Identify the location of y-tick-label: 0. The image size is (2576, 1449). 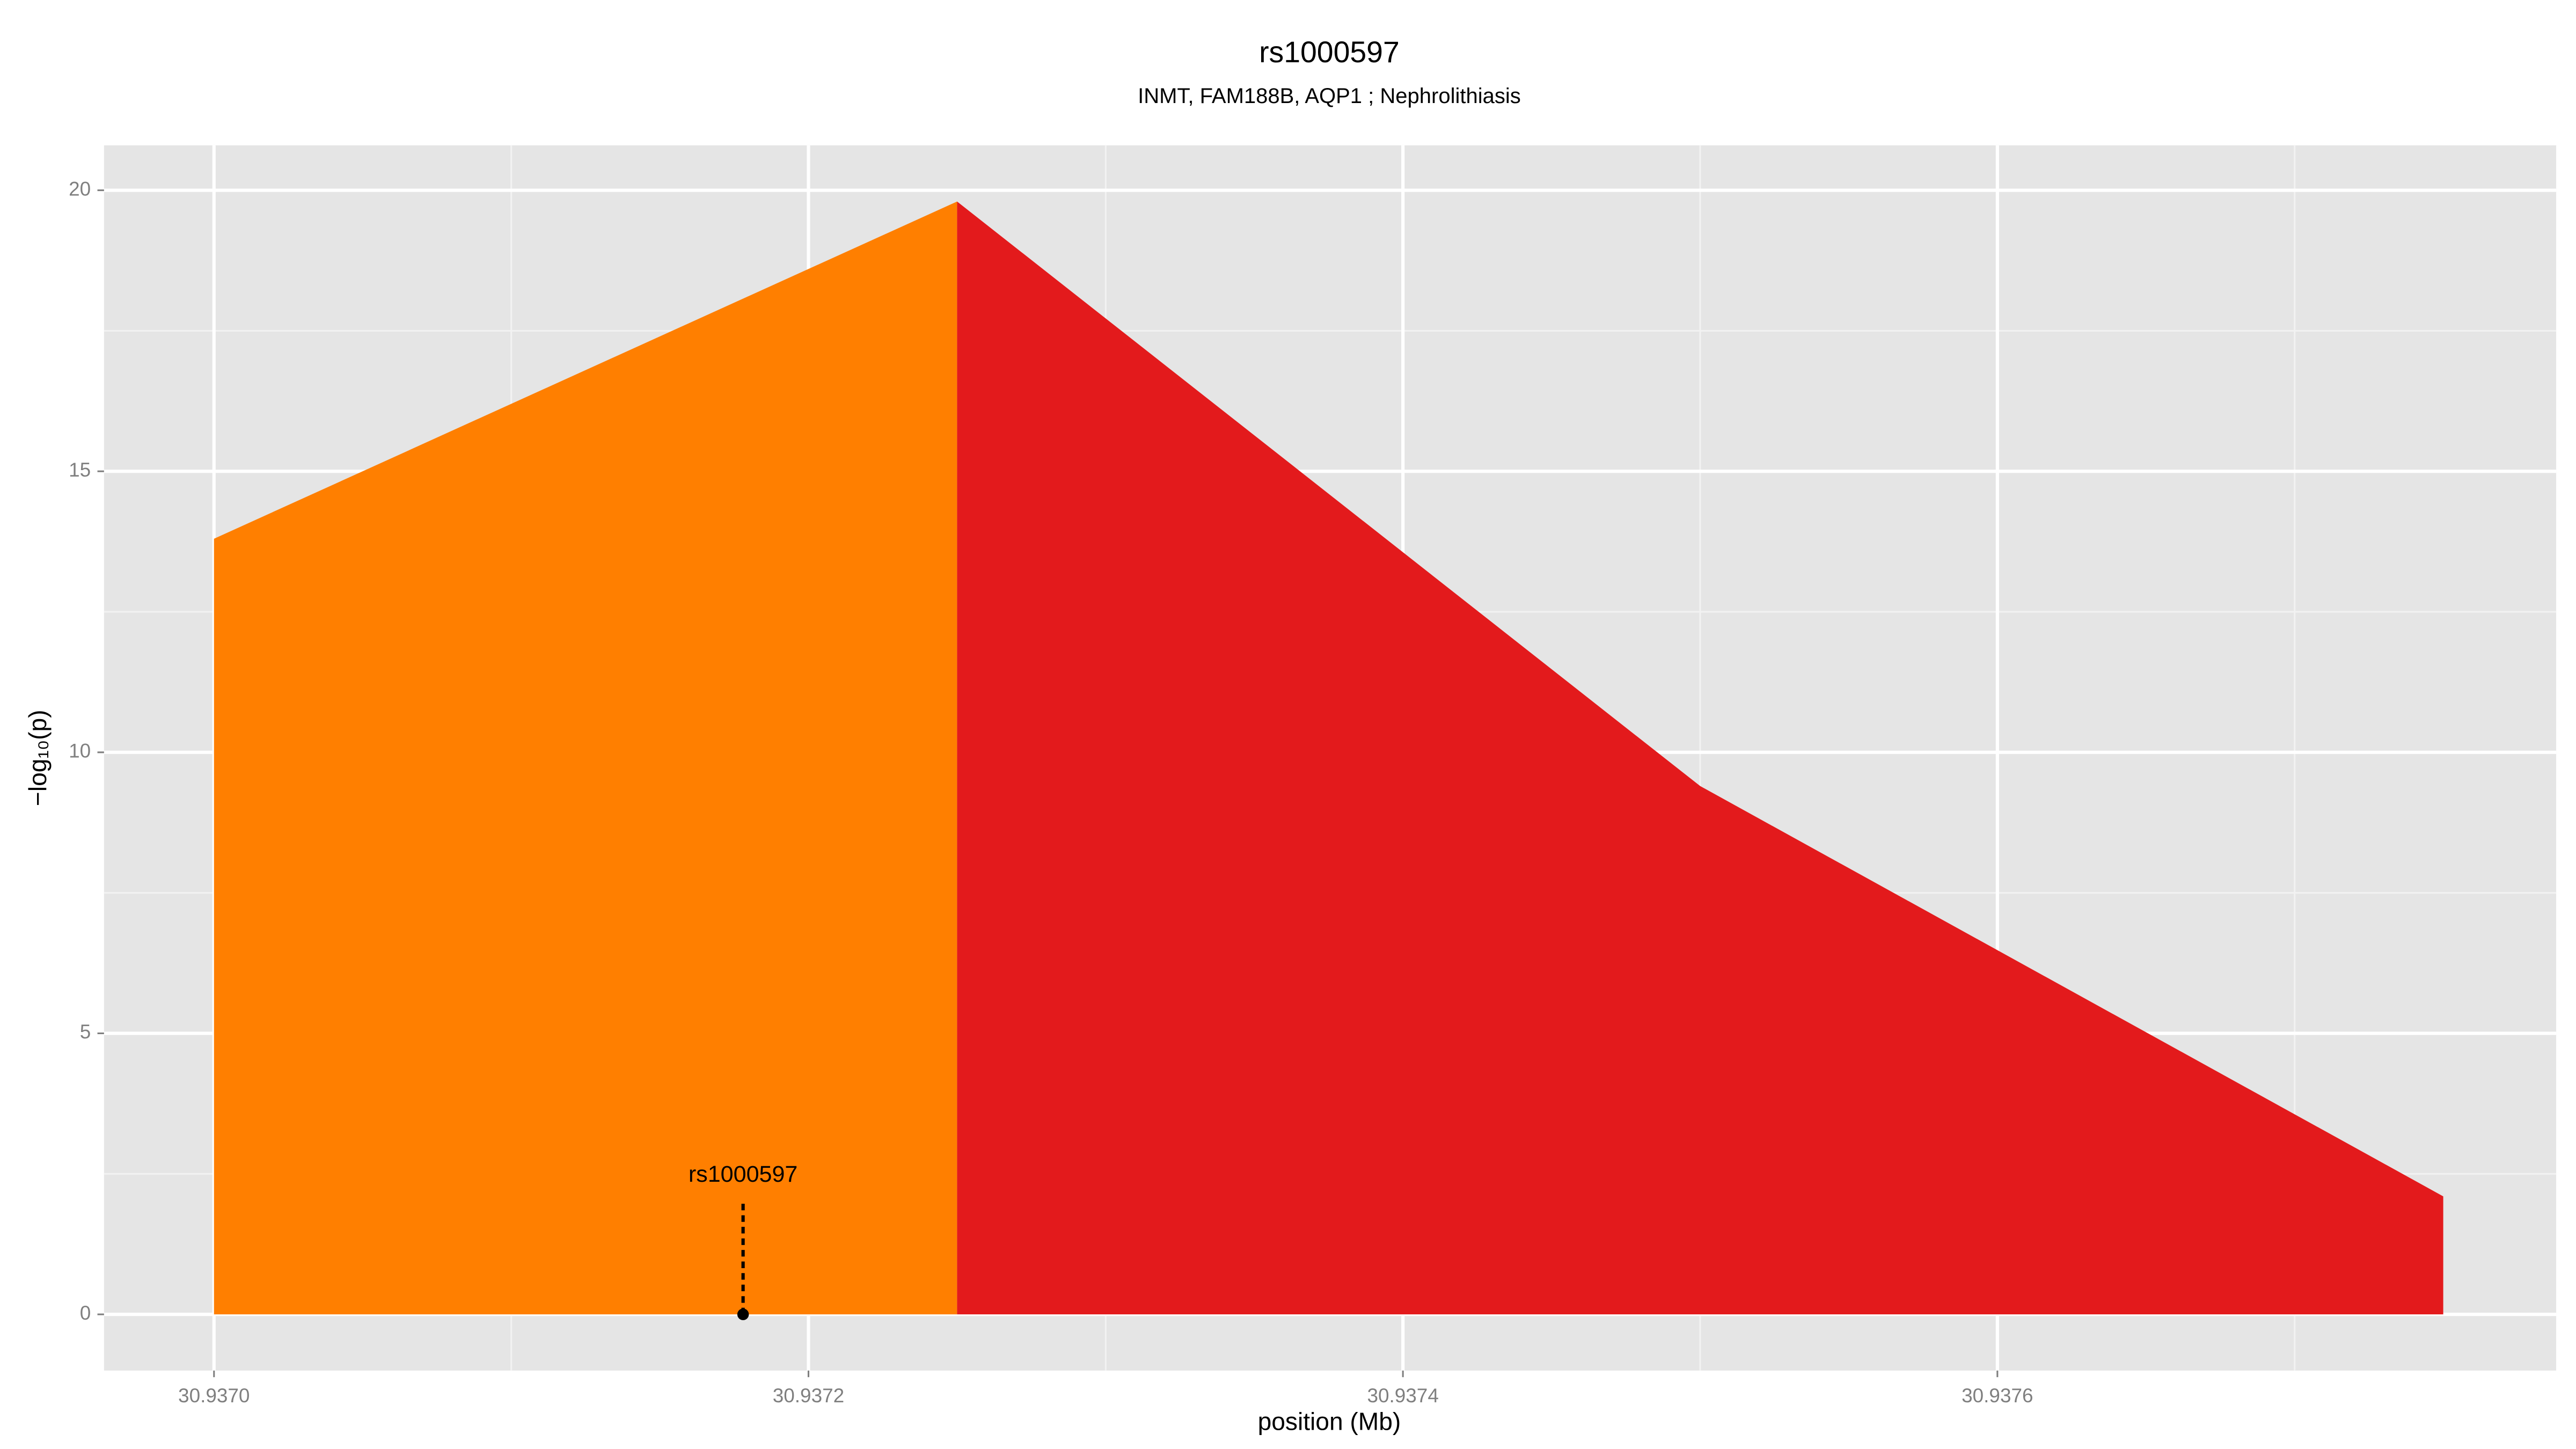
(85, 1313).